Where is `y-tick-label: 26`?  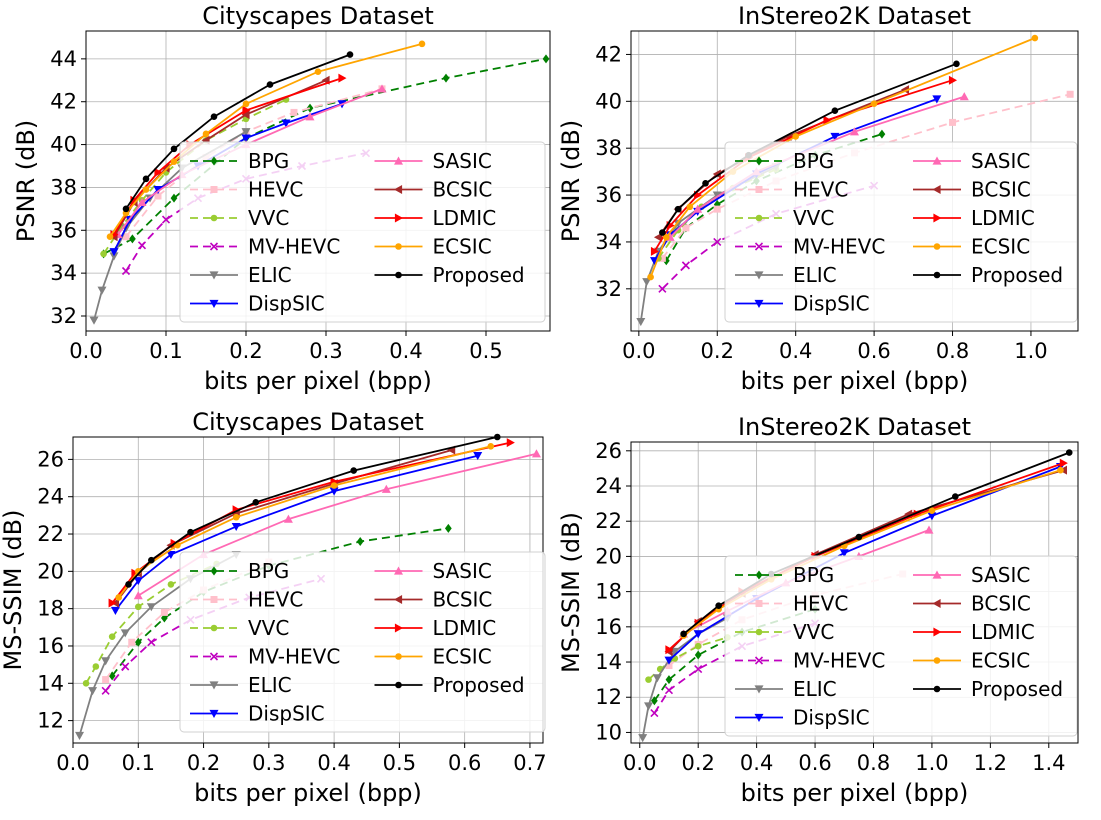 y-tick-label: 26 is located at coordinates (608, 451).